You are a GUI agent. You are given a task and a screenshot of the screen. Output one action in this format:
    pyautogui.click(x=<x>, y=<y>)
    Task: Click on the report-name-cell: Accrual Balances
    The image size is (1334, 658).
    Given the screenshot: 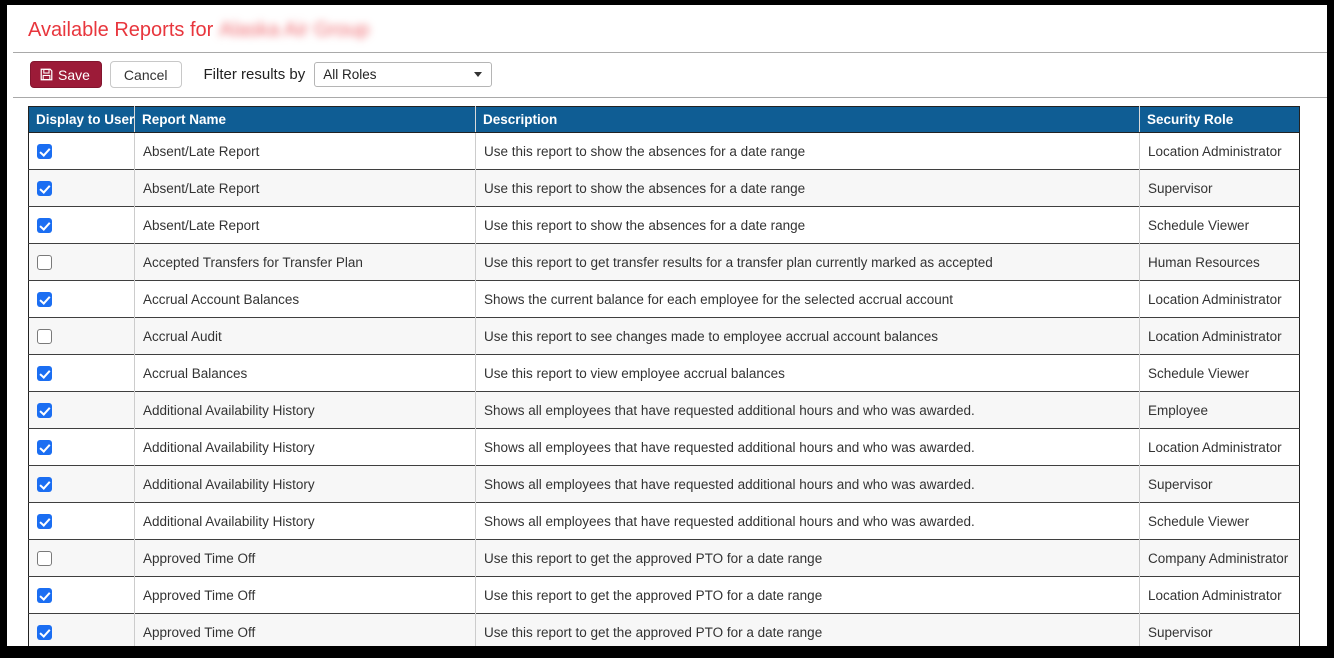 What is the action you would take?
    pyautogui.click(x=305, y=373)
    